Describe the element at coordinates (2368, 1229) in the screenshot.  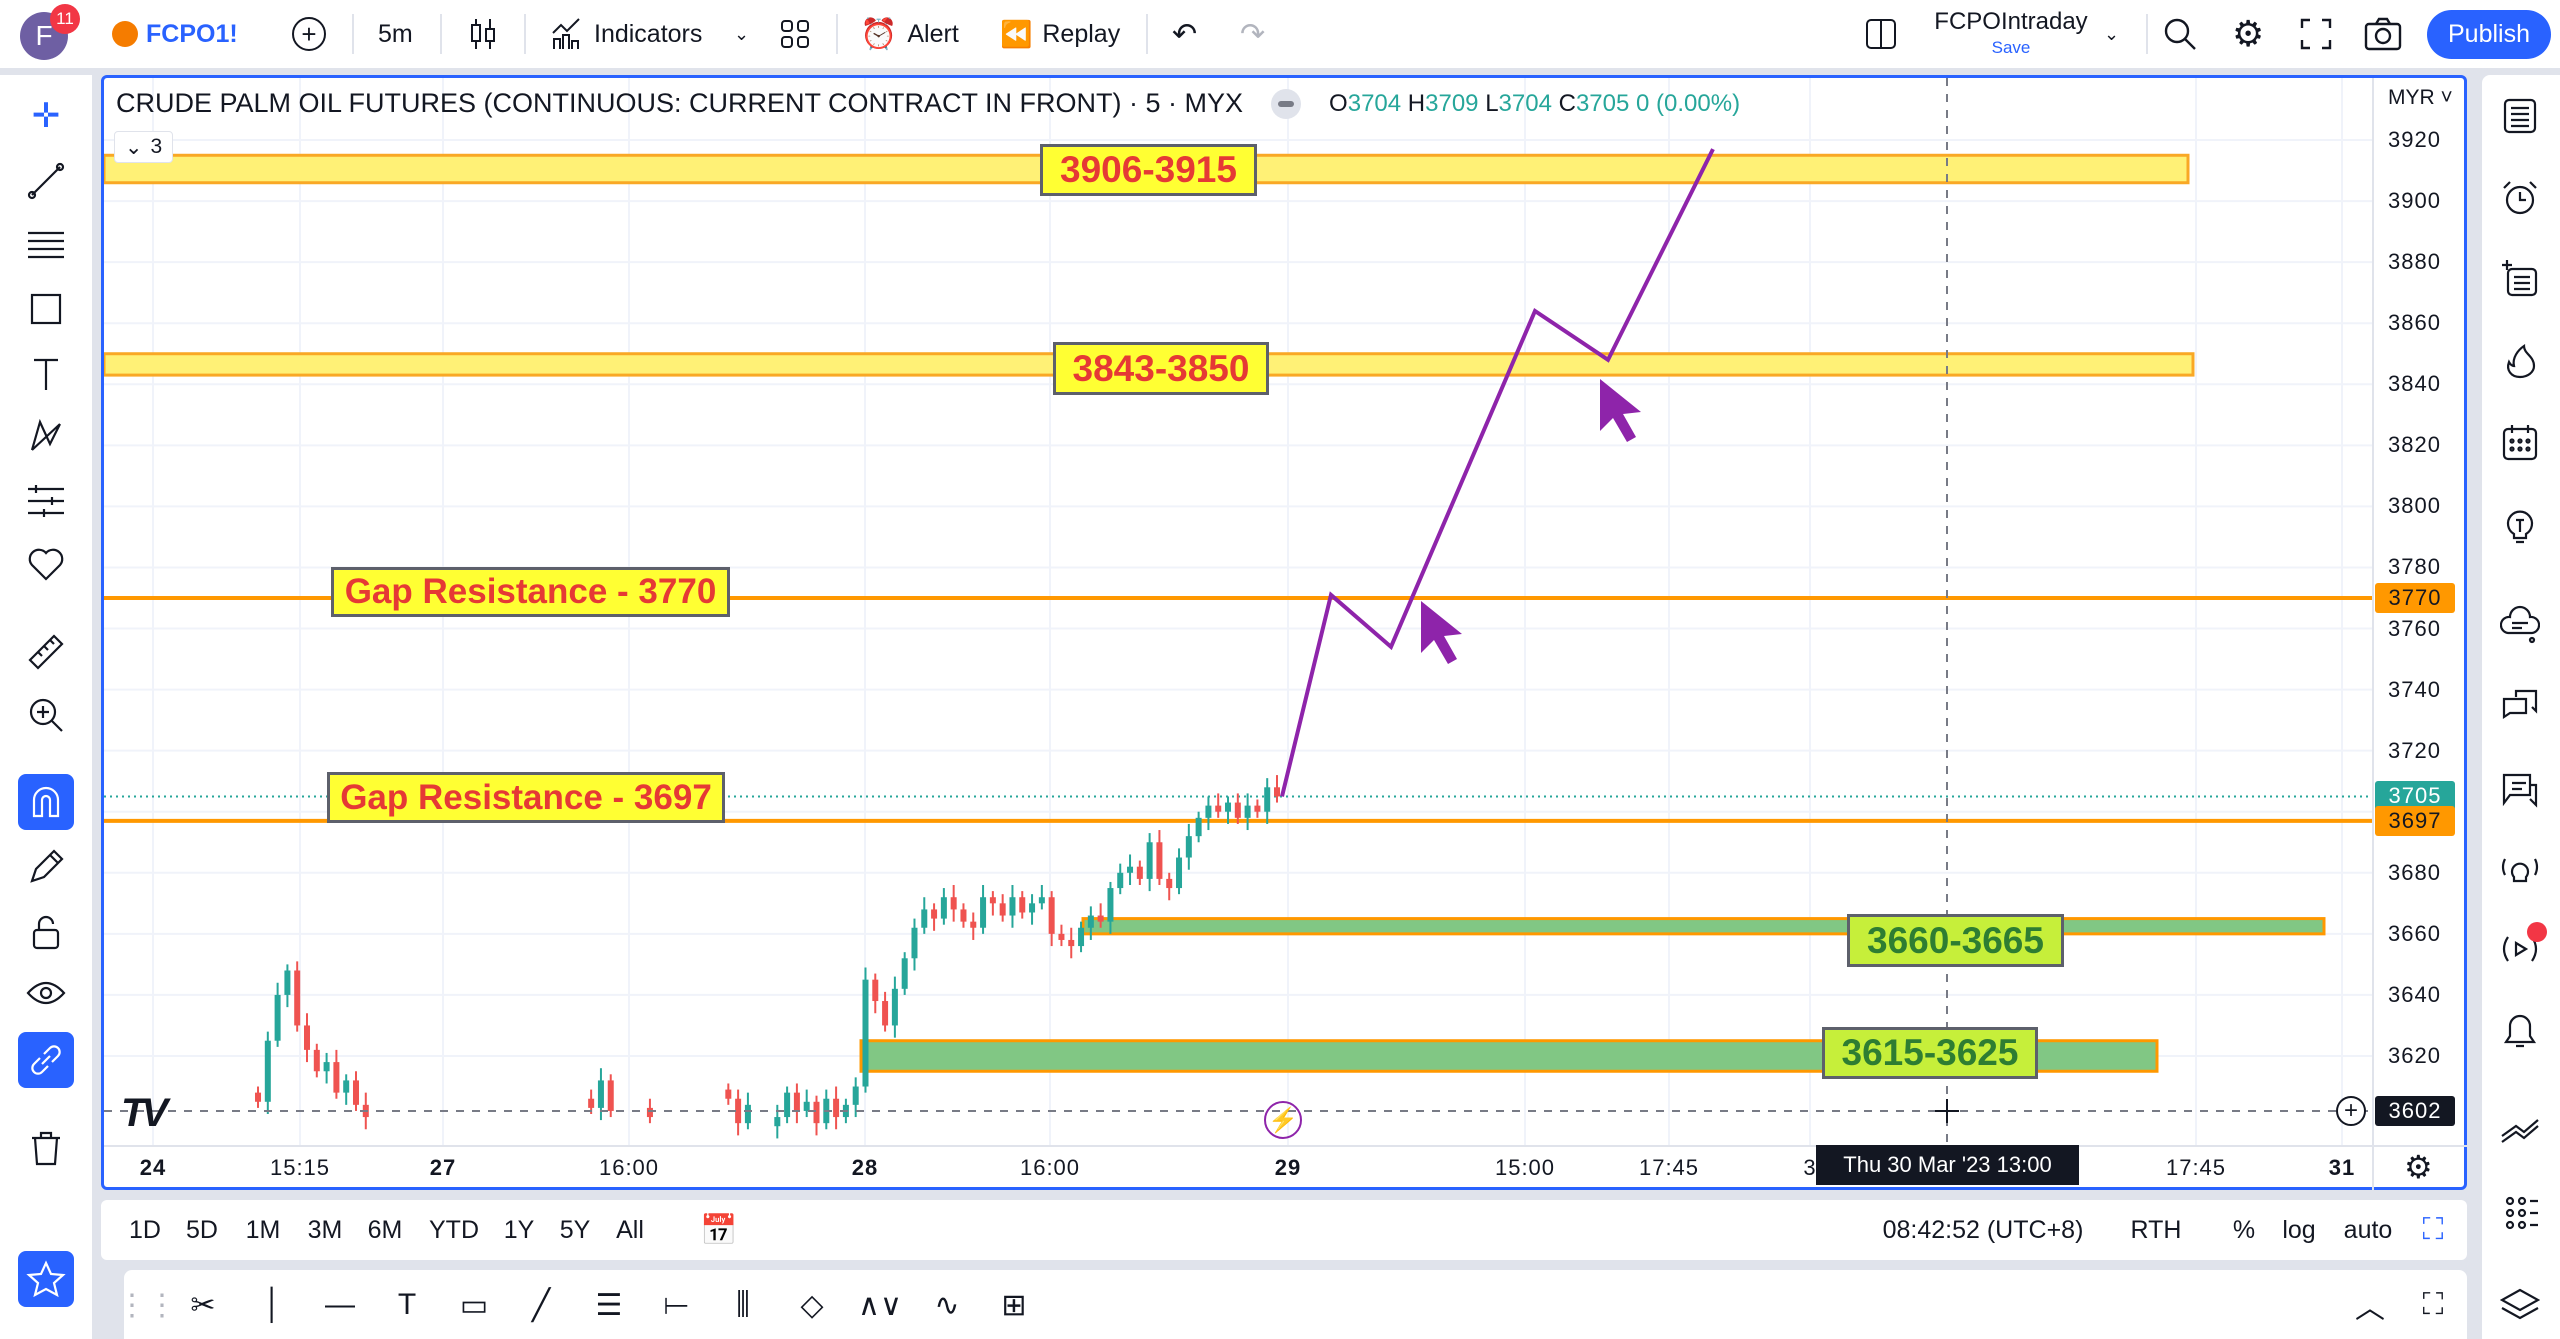
I see `auto-scale-toggle: auto` at that location.